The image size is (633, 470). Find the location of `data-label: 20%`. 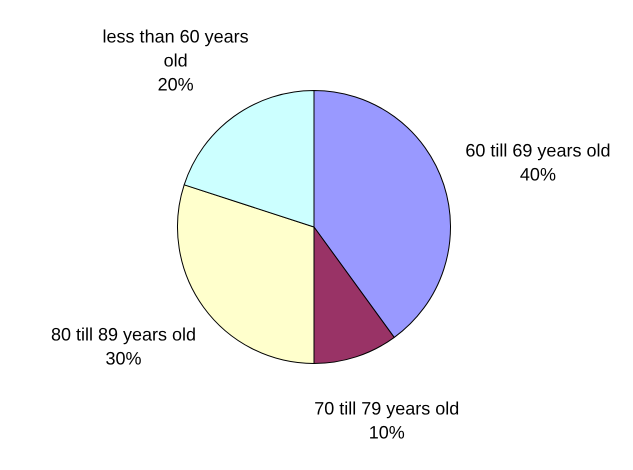

data-label: 20% is located at coordinates (176, 84).